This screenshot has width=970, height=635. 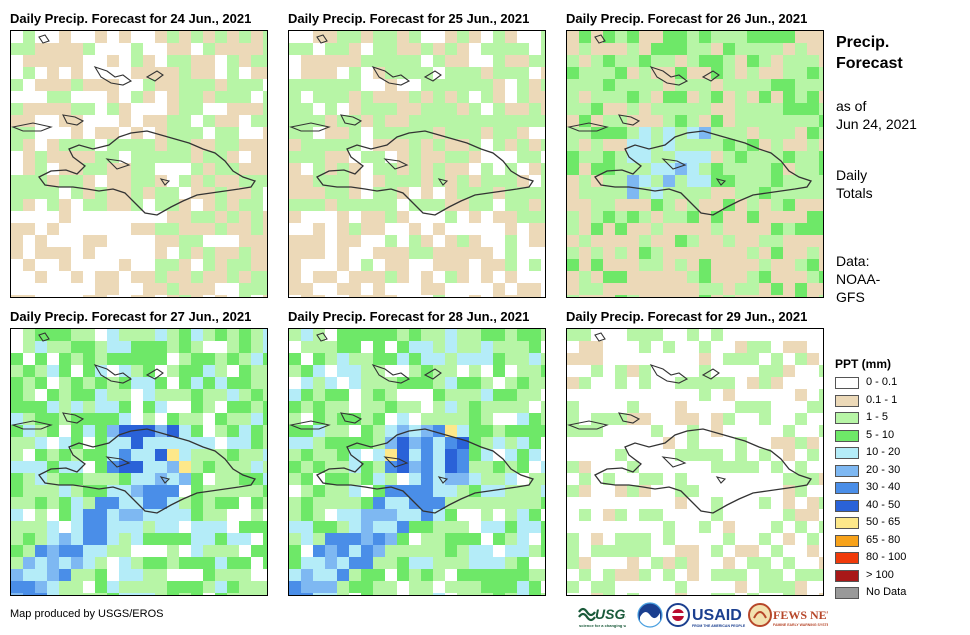 I want to click on legend-title: PPT (mm), so click(x=863, y=364).